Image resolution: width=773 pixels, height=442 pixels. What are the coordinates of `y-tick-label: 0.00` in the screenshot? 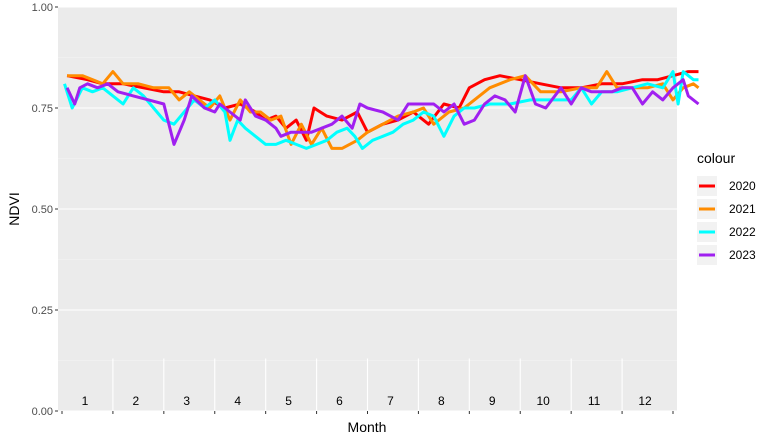 It's located at (42, 412).